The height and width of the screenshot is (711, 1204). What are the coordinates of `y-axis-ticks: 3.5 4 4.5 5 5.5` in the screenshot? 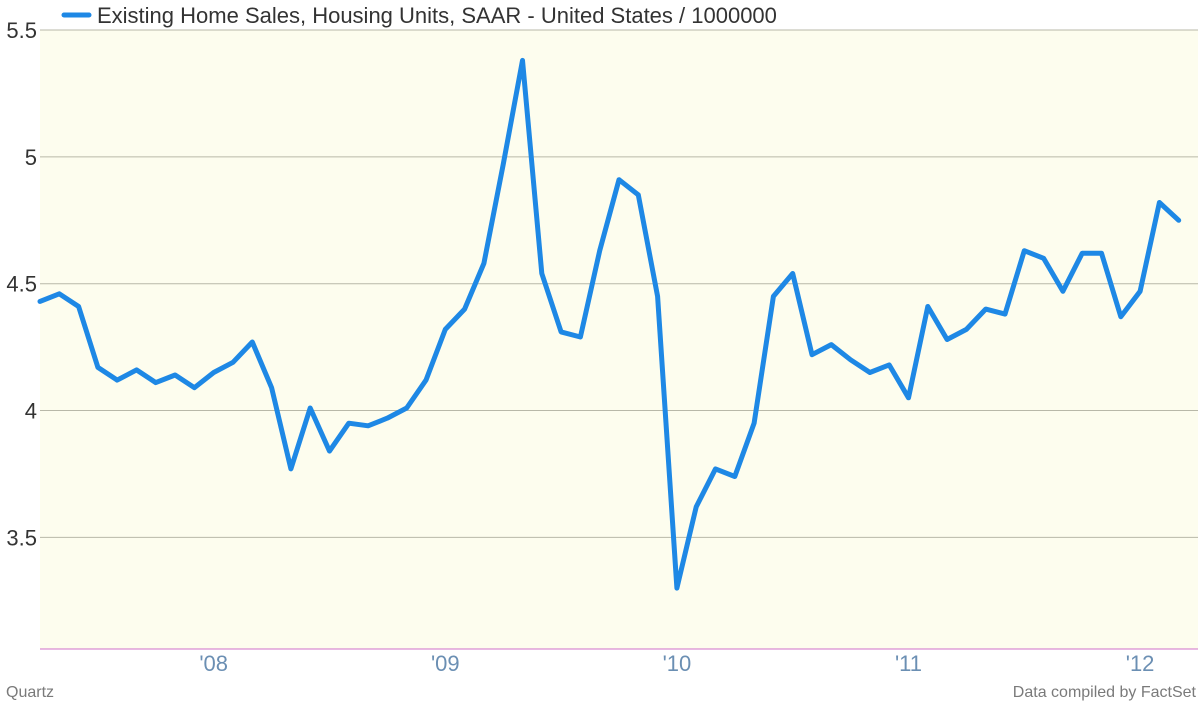 It's located at (21, 284).